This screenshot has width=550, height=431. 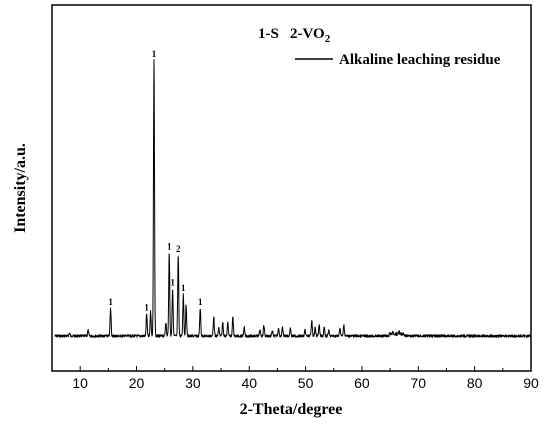 What do you see at coordinates (291, 368) in the screenshot?
I see `x-axis-ticks` at bounding box center [291, 368].